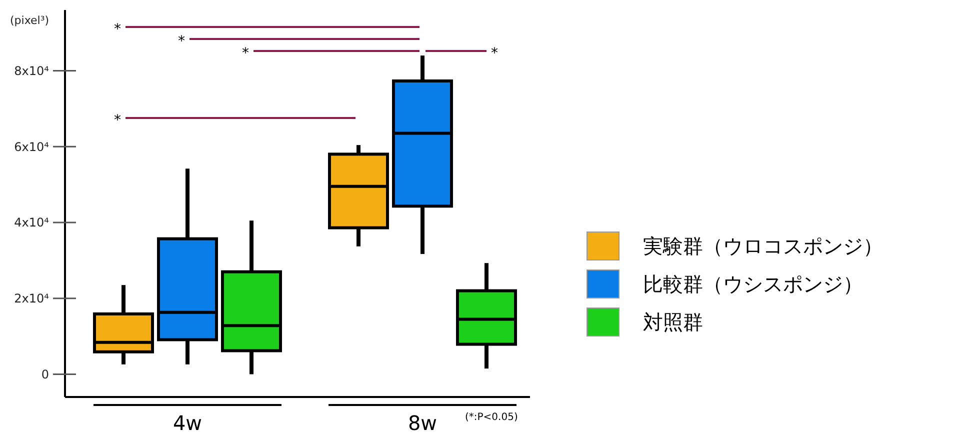 The width and height of the screenshot is (957, 433). I want to click on legend-label: 比較群（ウシスポンジ）, so click(753, 284).